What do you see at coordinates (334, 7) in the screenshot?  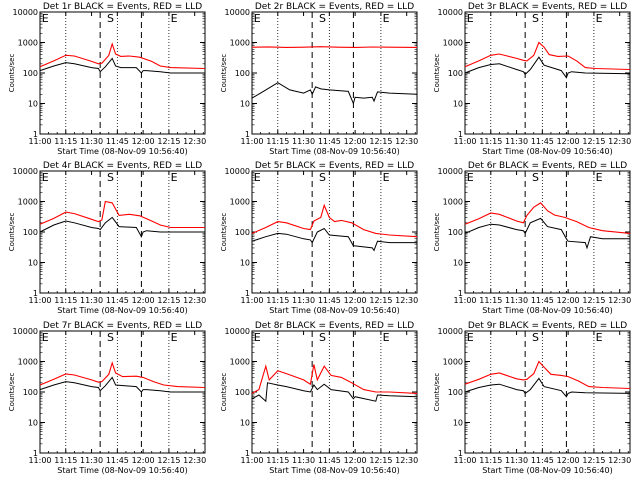 I see `panel-title: Det 2r BLACK = Events, RED = LLD` at bounding box center [334, 7].